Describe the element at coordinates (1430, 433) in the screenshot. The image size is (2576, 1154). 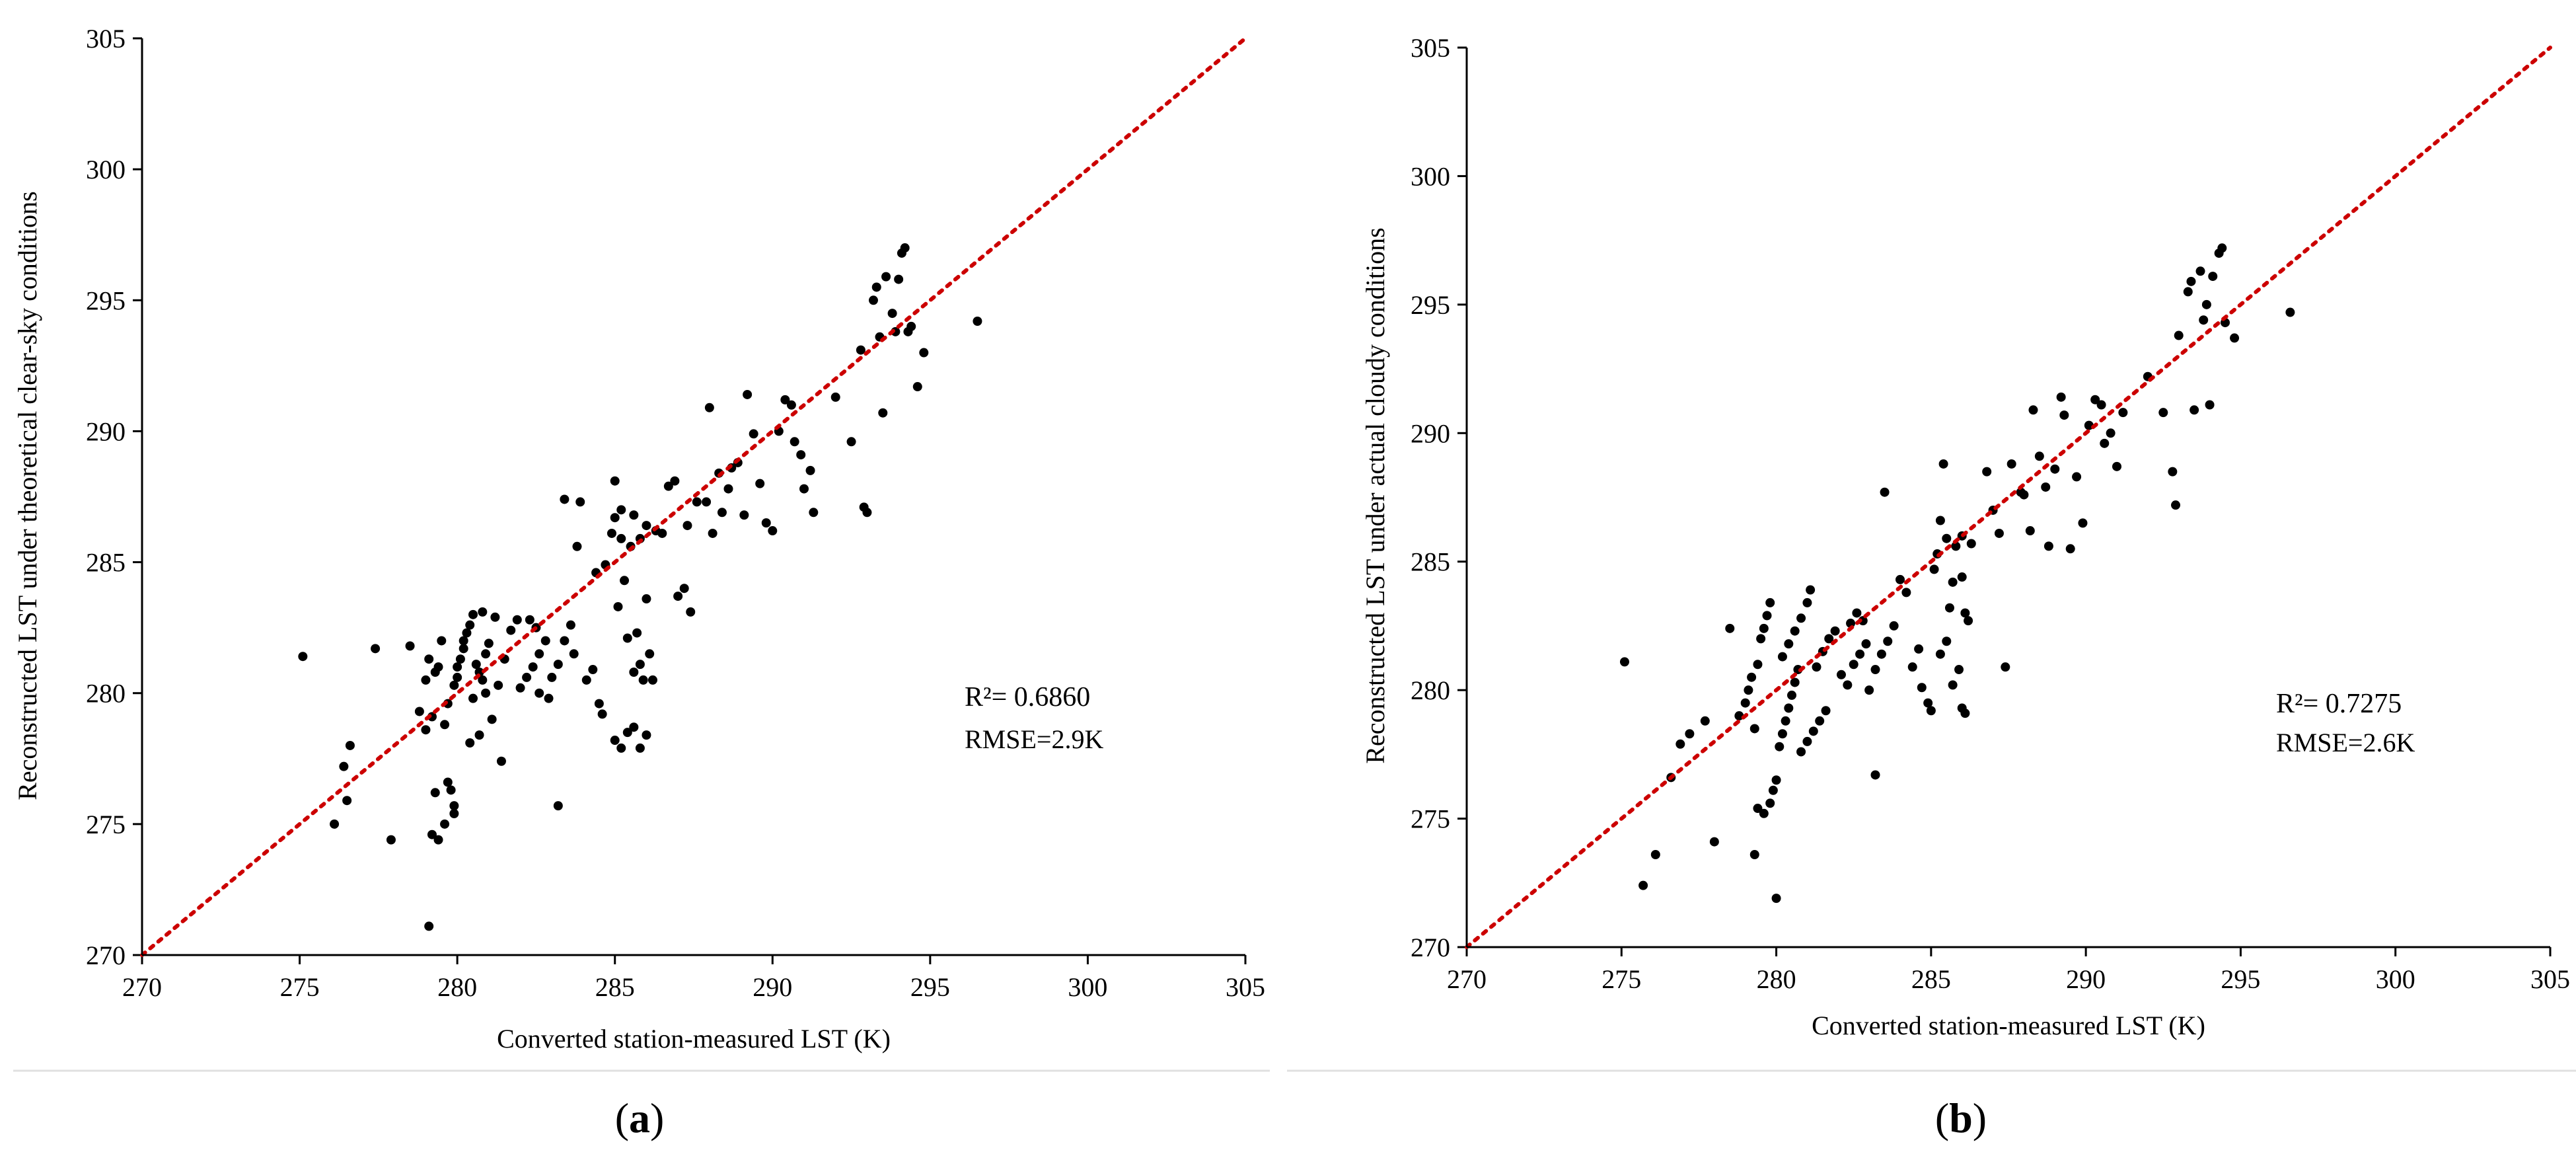
I see `y-tick-label: 290` at that location.